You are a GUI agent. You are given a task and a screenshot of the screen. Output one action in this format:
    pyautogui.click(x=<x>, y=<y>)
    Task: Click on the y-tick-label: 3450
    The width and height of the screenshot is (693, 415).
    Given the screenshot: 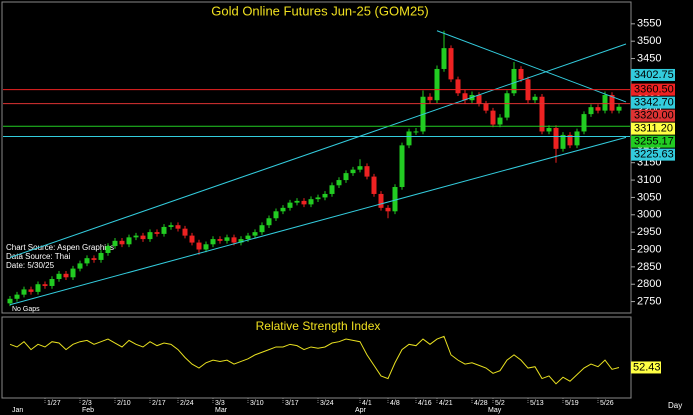 What is the action you would take?
    pyautogui.click(x=649, y=58)
    